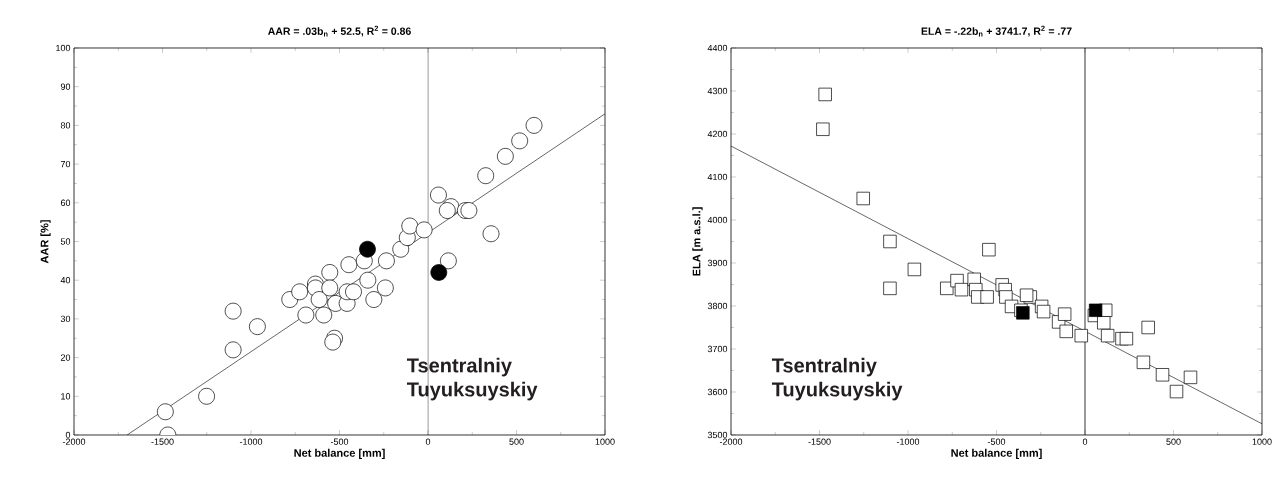 Image resolution: width=1279 pixels, height=489 pixels. Describe the element at coordinates (339, 31) in the screenshot. I see `chart-title: AAR = .03b$_{n}$ + 52.5, R$^{2}$ = 0.86` at that location.